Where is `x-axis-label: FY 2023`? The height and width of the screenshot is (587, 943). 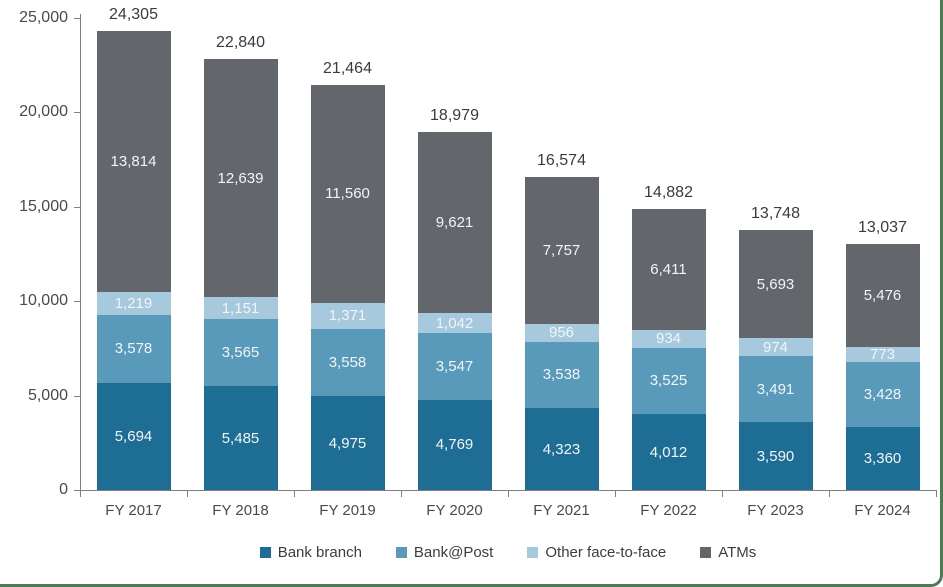 x-axis-label: FY 2023 is located at coordinates (775, 510).